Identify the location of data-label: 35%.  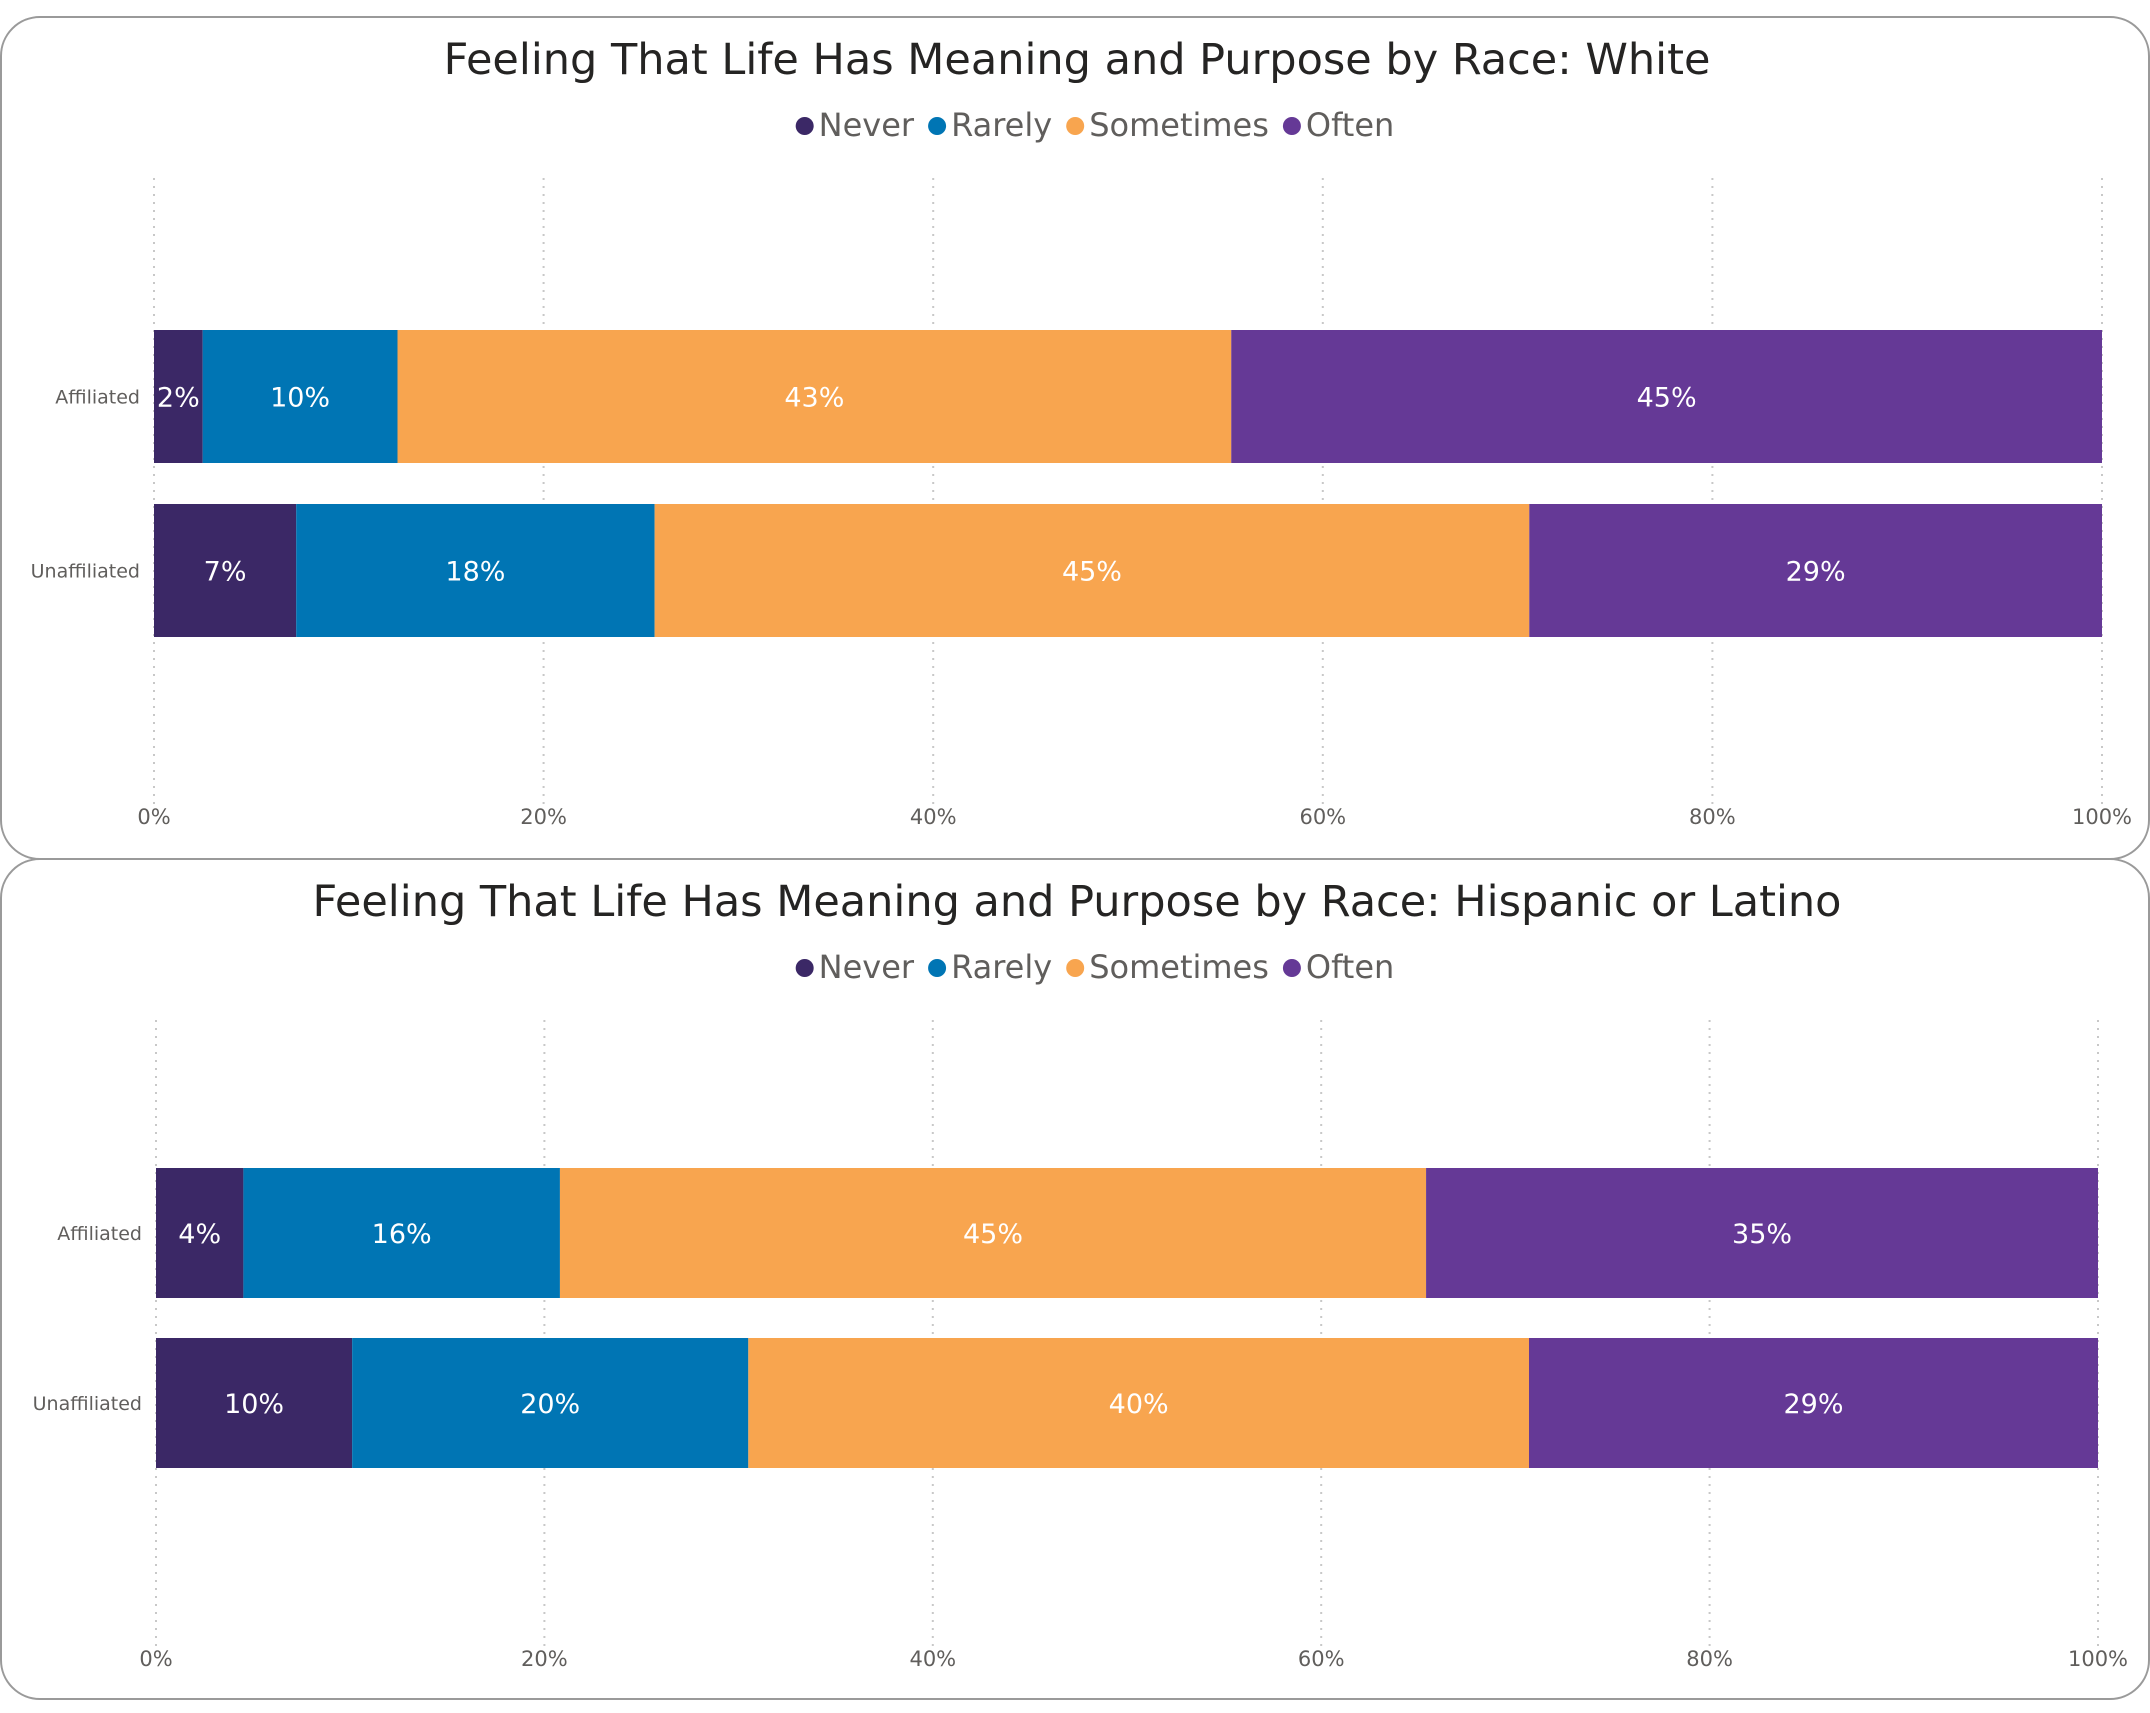
(1762, 1234).